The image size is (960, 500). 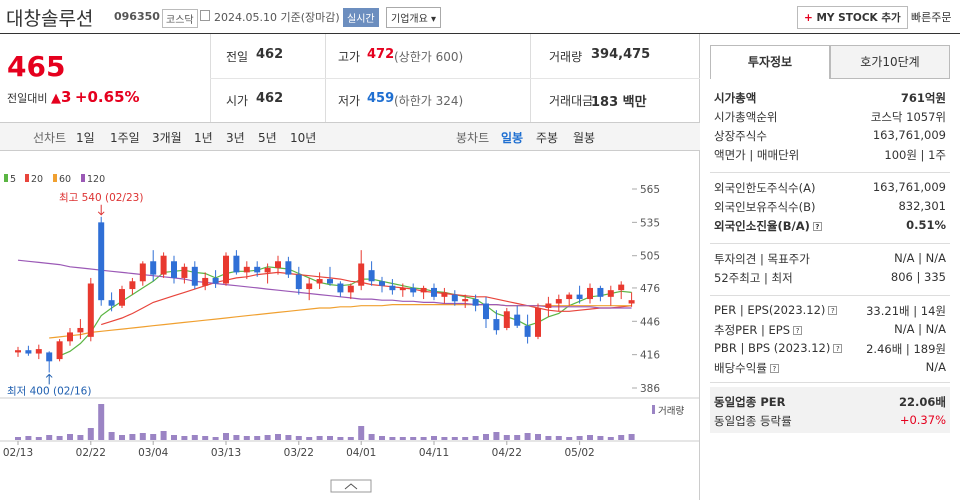 What do you see at coordinates (512, 138) in the screenshot?
I see `candle-period-button: 일봉` at bounding box center [512, 138].